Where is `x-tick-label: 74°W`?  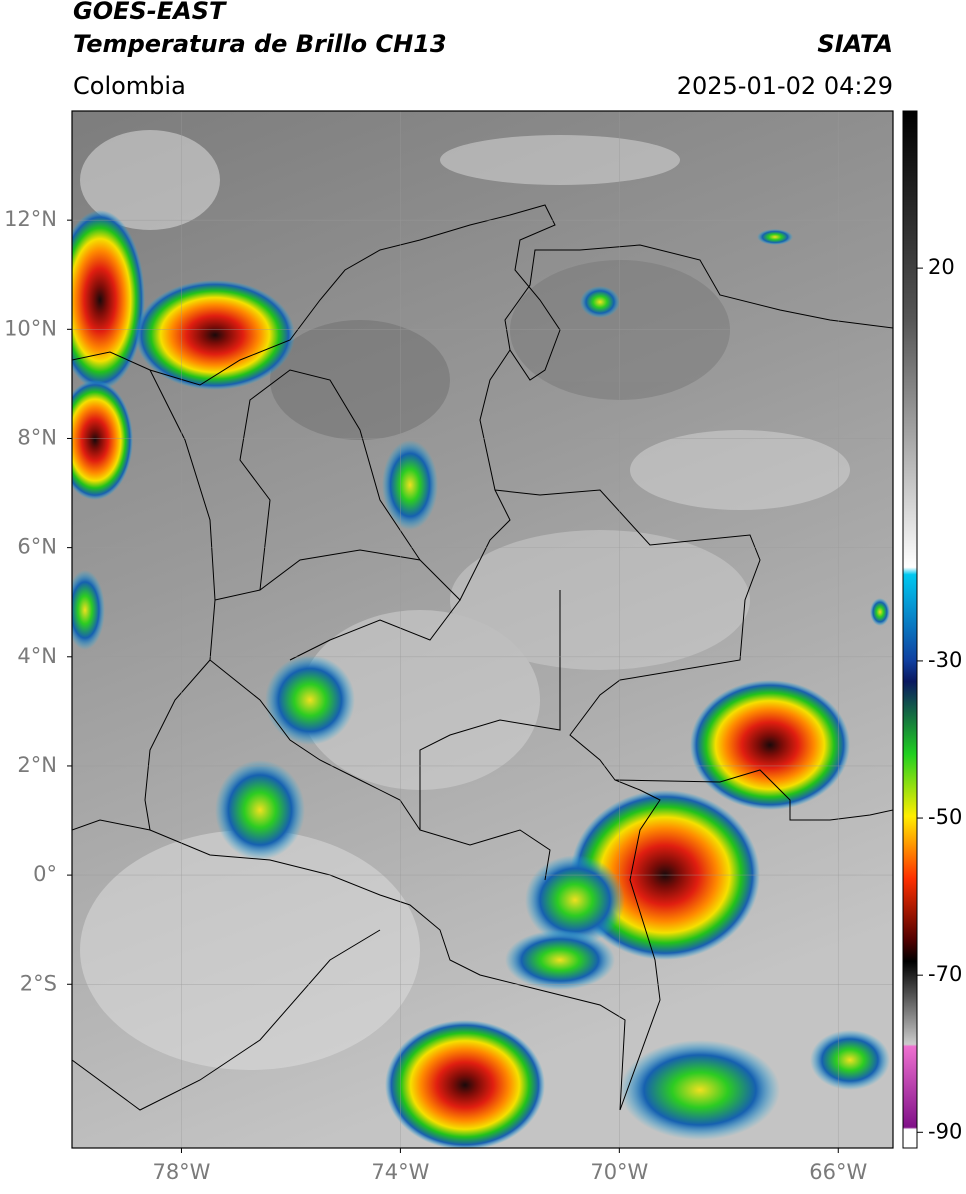 x-tick-label: 74°W is located at coordinates (400, 1172).